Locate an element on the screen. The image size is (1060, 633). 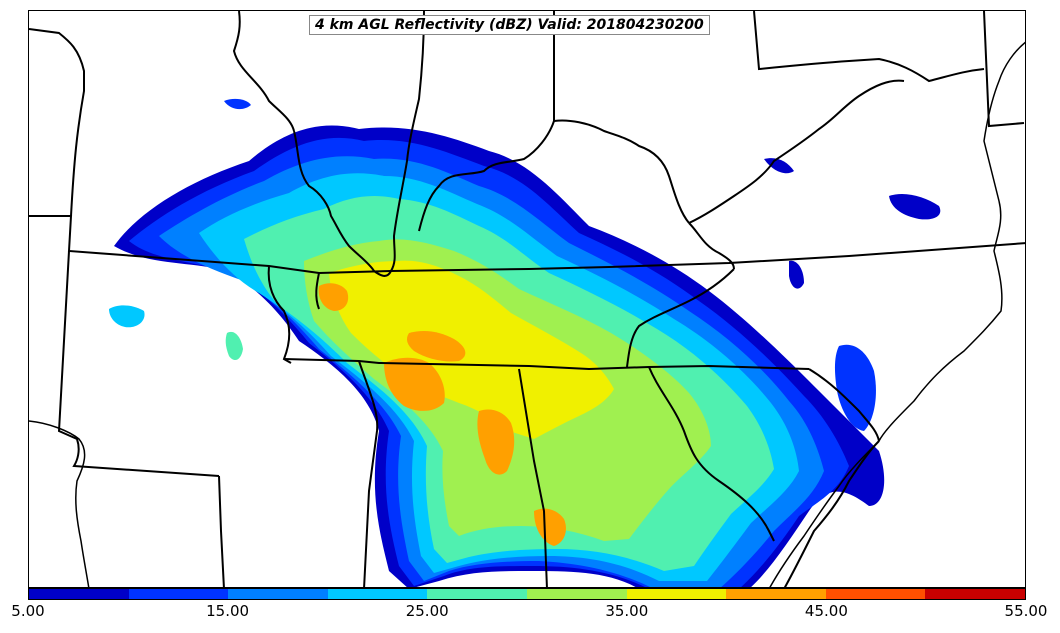
colorbar-tick-label: 55.00 is located at coordinates (1026, 611).